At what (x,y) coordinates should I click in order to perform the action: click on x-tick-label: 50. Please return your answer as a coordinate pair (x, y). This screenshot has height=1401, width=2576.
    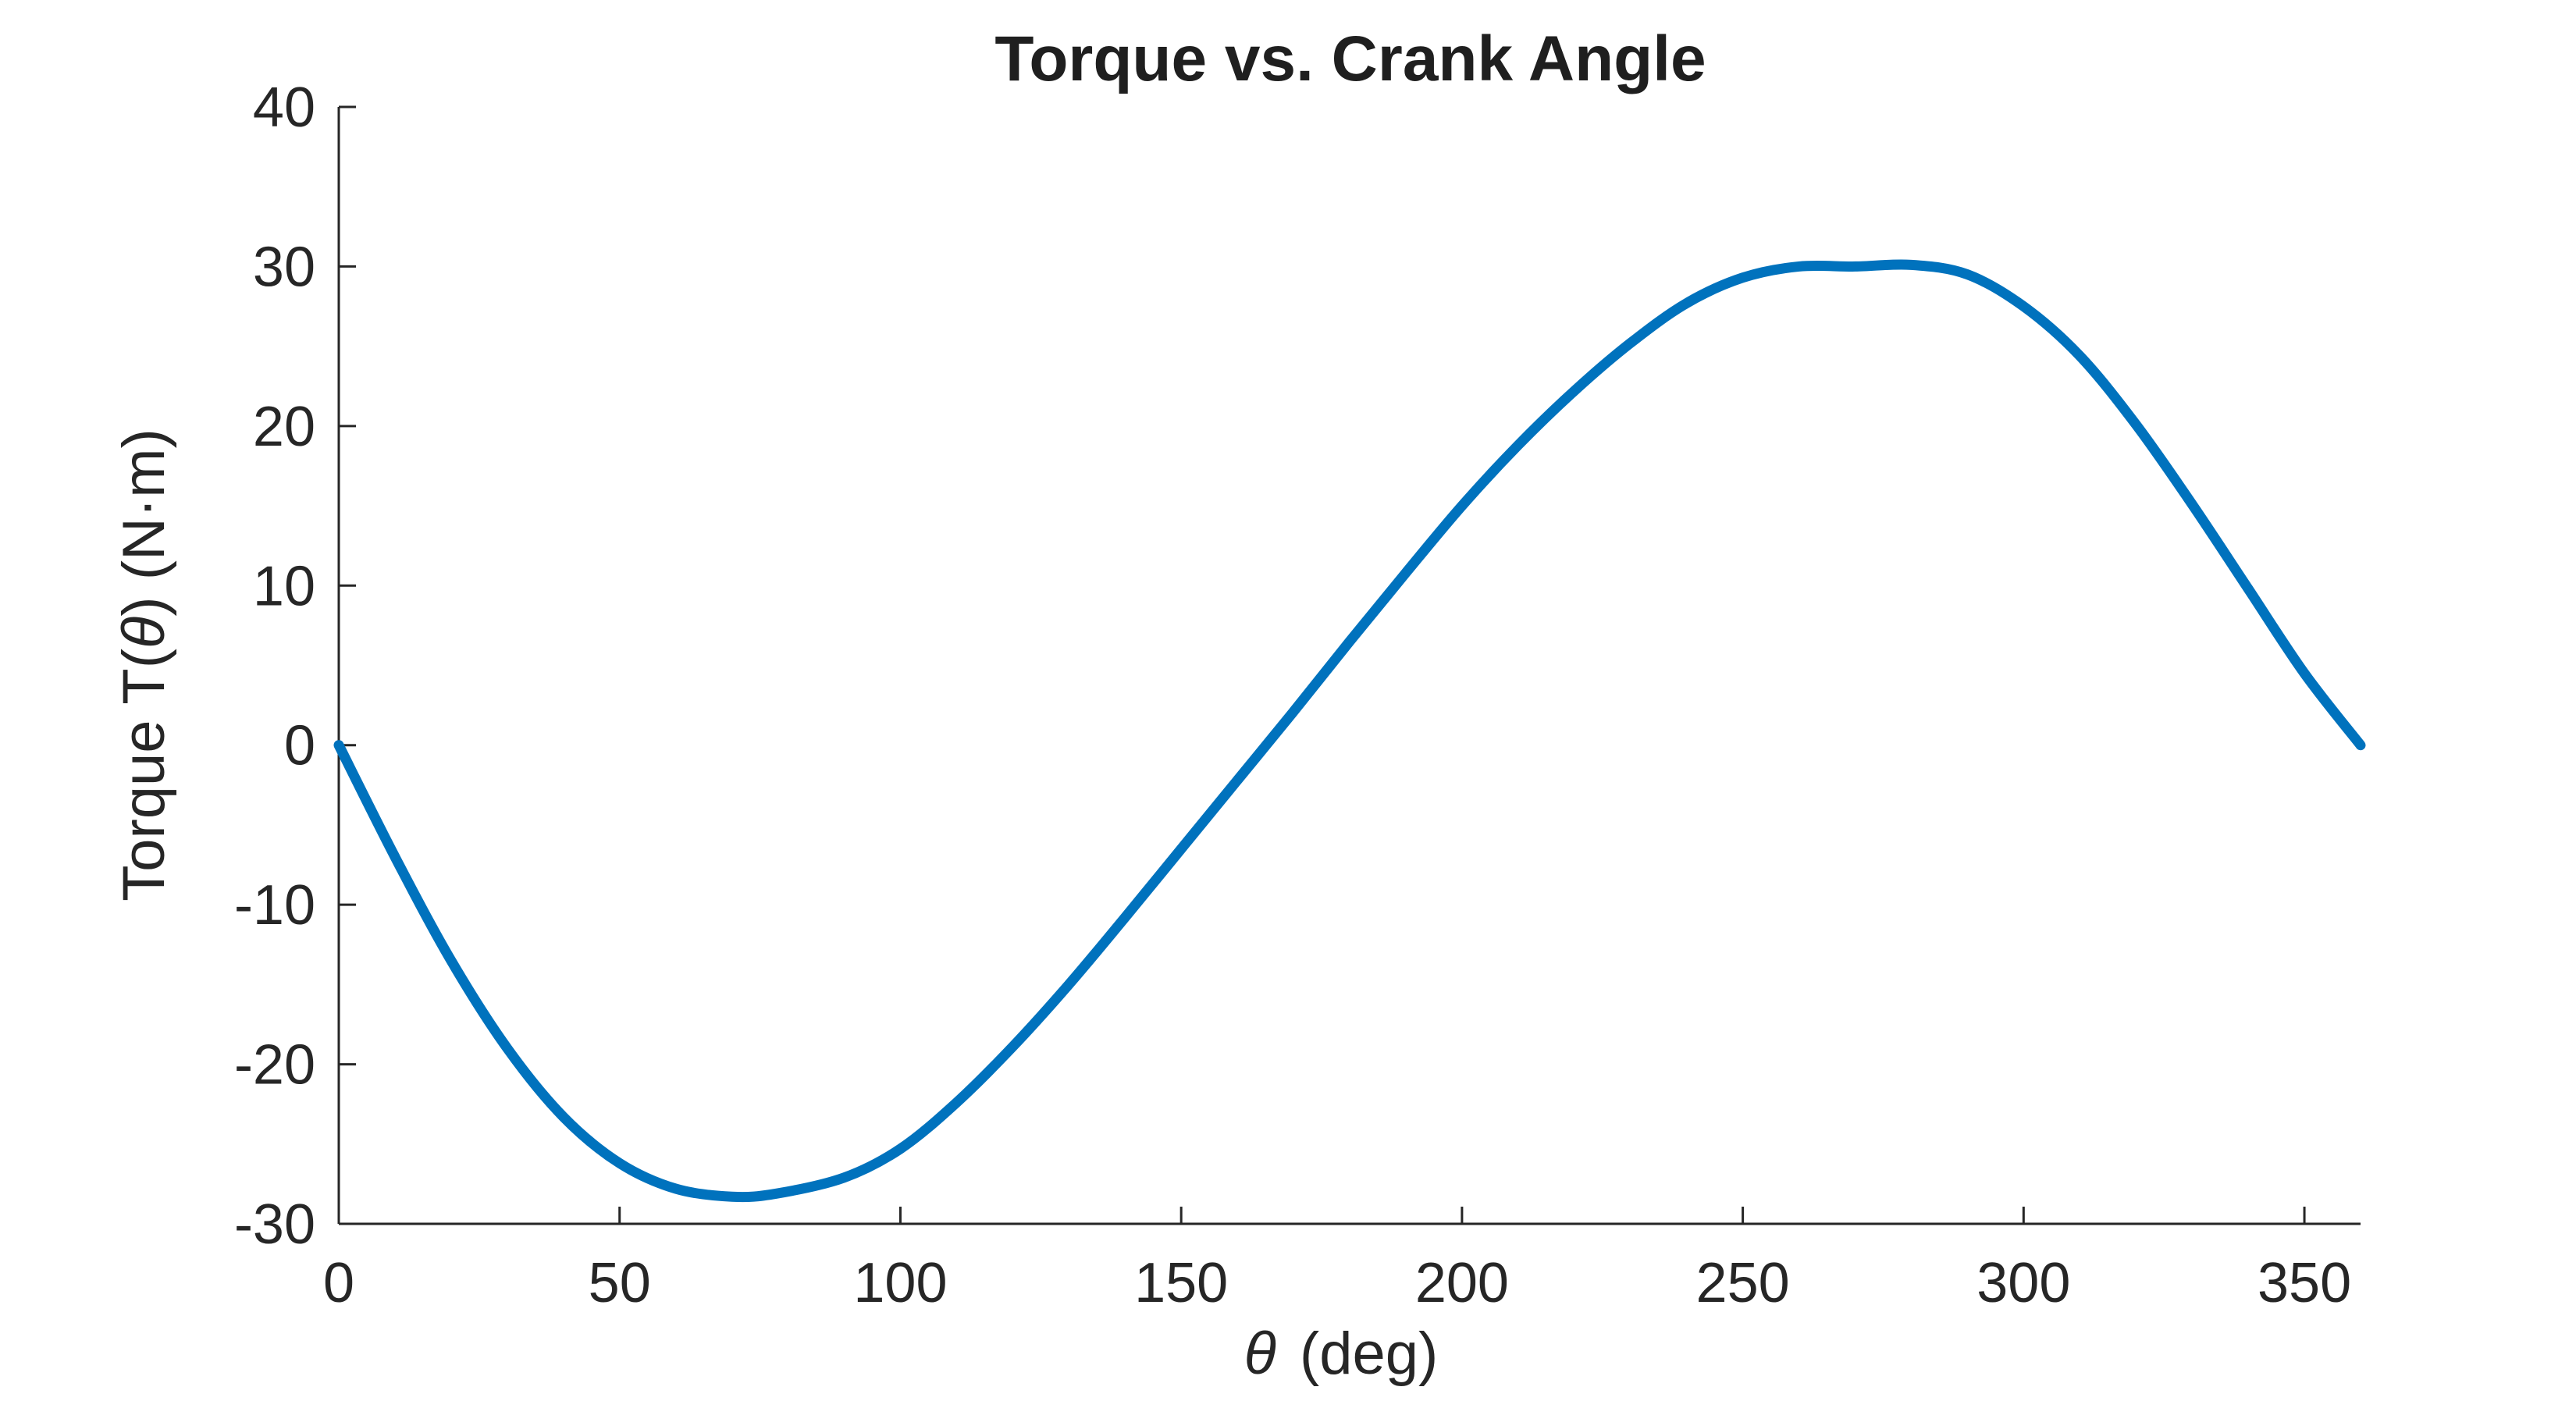
    Looking at the image, I should click on (620, 1283).